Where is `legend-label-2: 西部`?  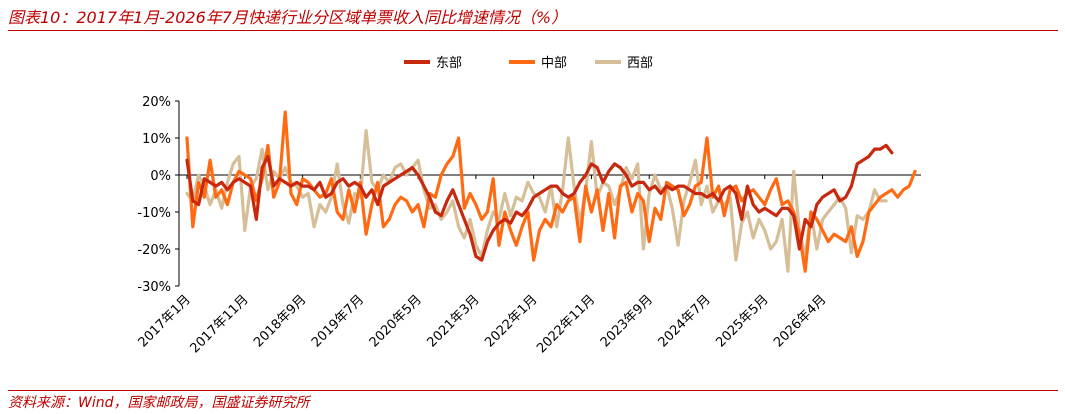 legend-label-2: 西部 is located at coordinates (640, 63).